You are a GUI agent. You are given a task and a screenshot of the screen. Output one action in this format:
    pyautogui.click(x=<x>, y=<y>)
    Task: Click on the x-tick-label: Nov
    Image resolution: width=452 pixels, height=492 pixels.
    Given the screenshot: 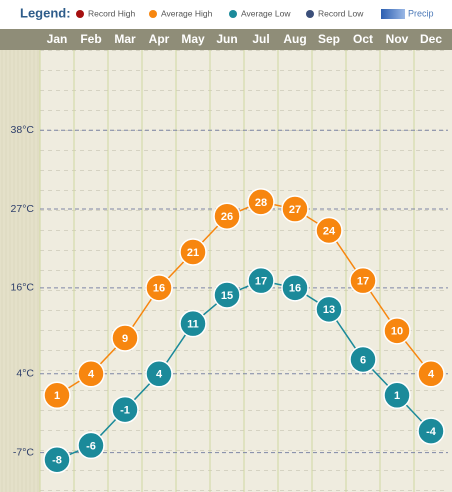 What is the action you would take?
    pyautogui.click(x=397, y=39)
    